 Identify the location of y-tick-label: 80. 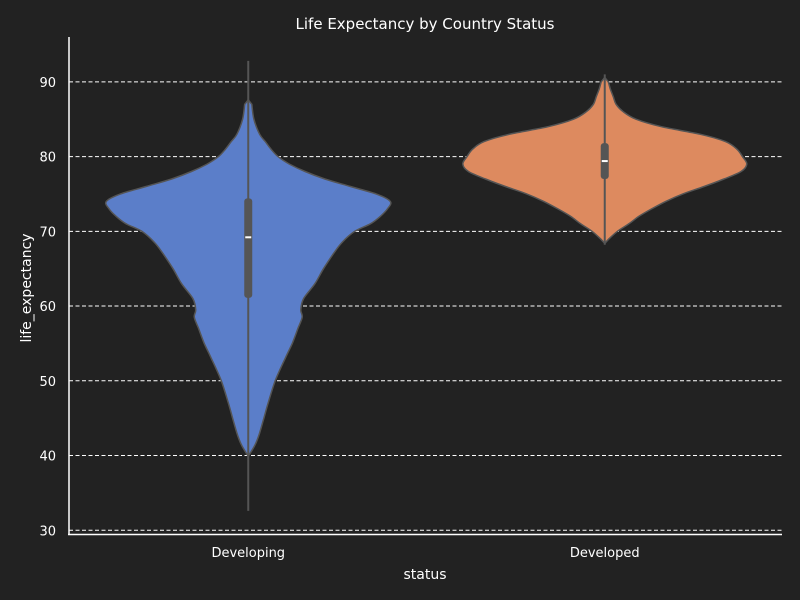
(47, 158).